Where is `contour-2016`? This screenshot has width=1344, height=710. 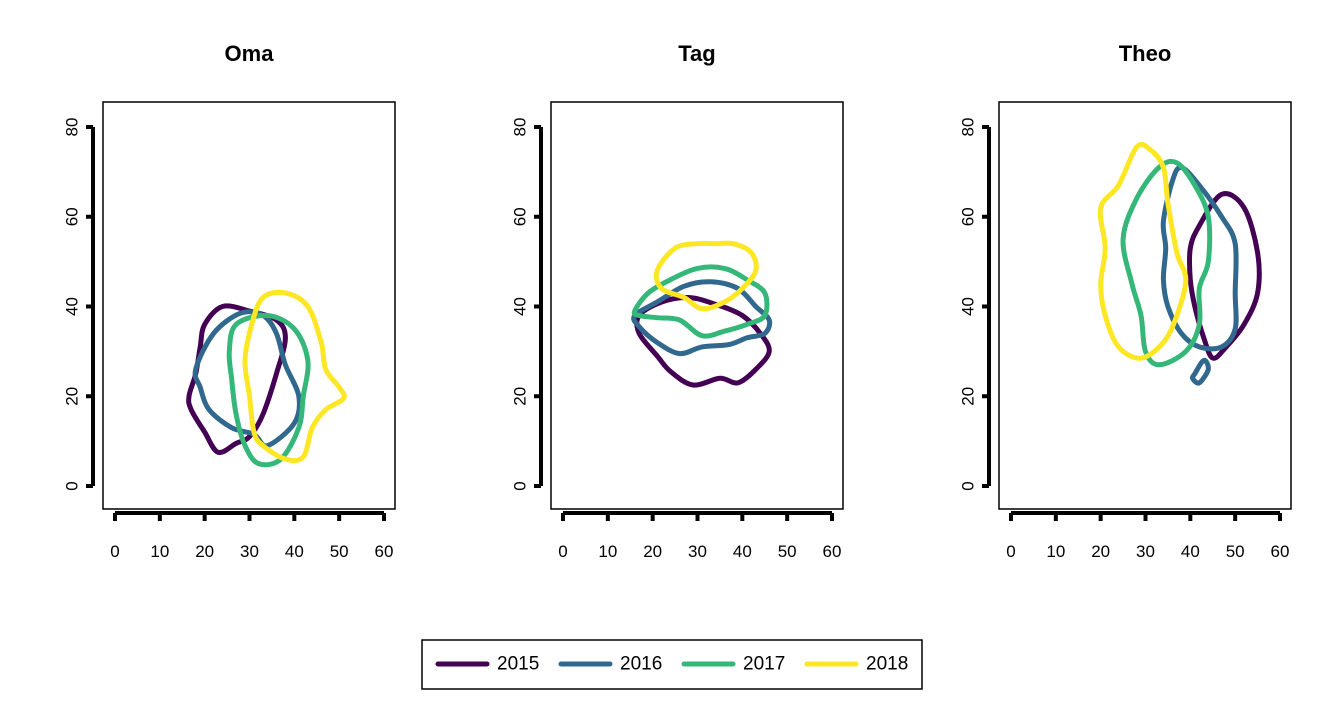 contour-2016 is located at coordinates (702, 318).